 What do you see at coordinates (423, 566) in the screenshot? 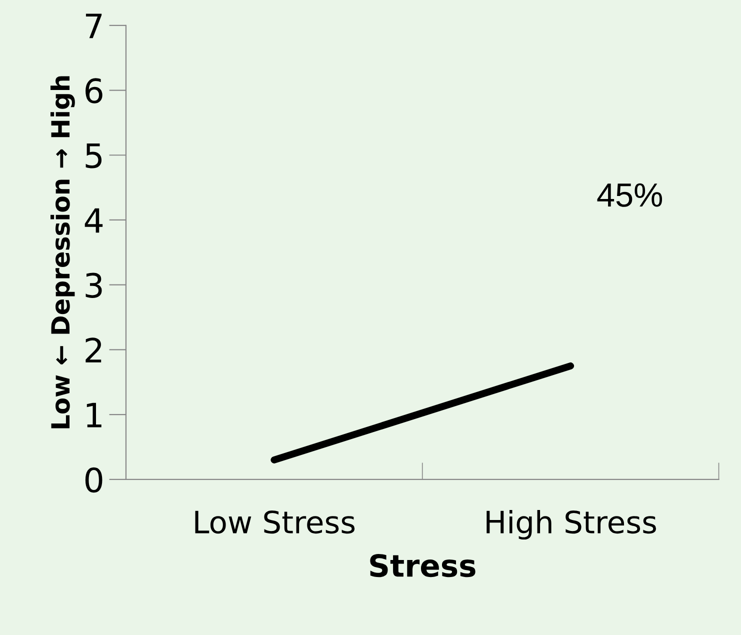
I see `x-axis-title: Stress` at bounding box center [423, 566].